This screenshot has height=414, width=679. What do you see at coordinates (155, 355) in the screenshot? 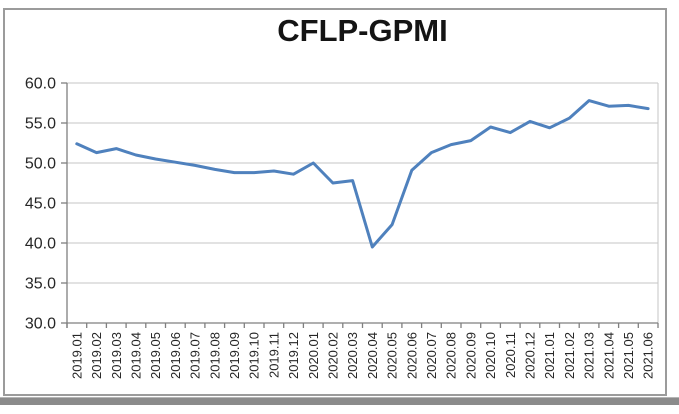
I see `x-tick-label: 2019.05` at bounding box center [155, 355].